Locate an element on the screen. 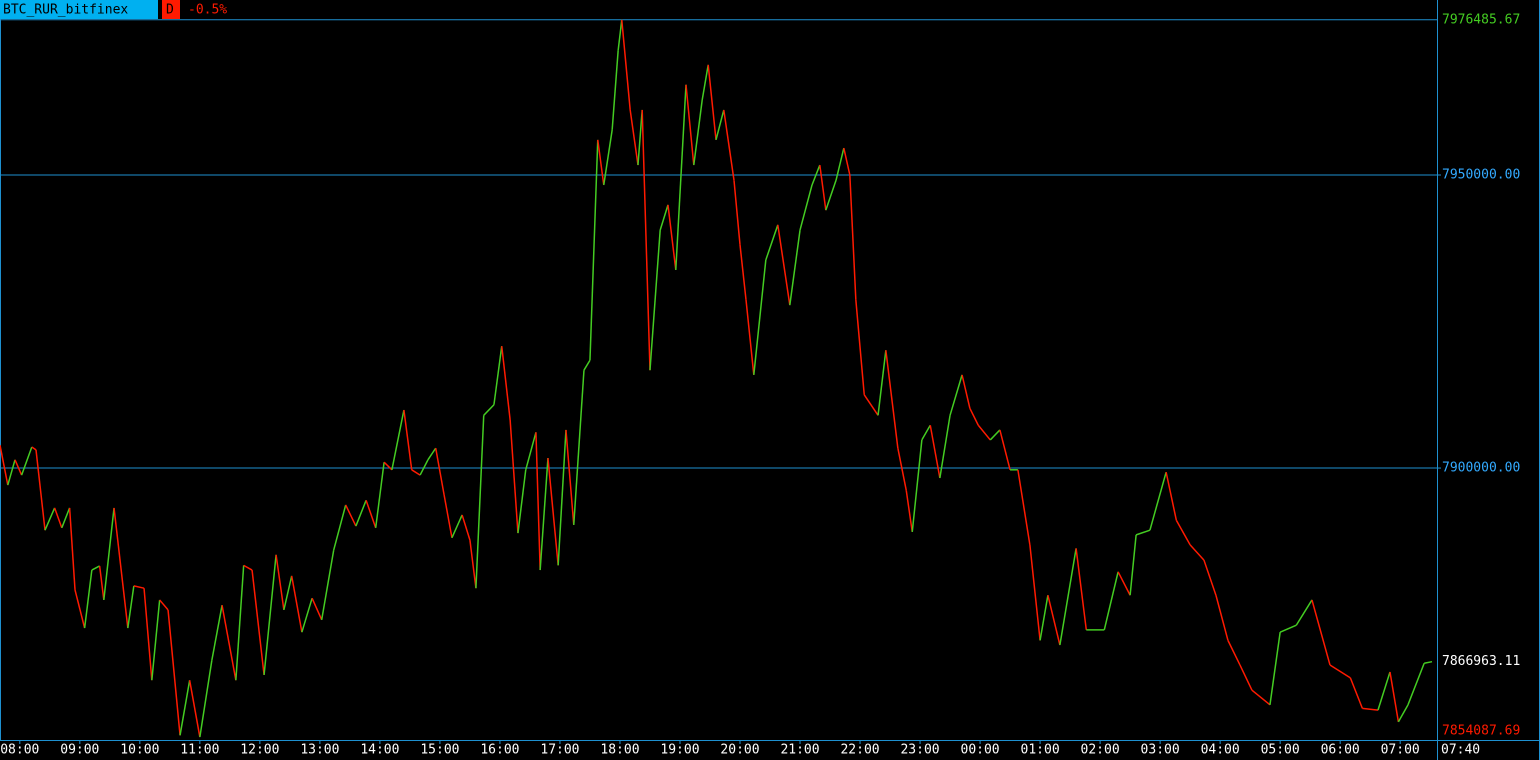 This screenshot has width=1540, height=760. symbol: BTC_RUR_bitfinex is located at coordinates (65, 10).